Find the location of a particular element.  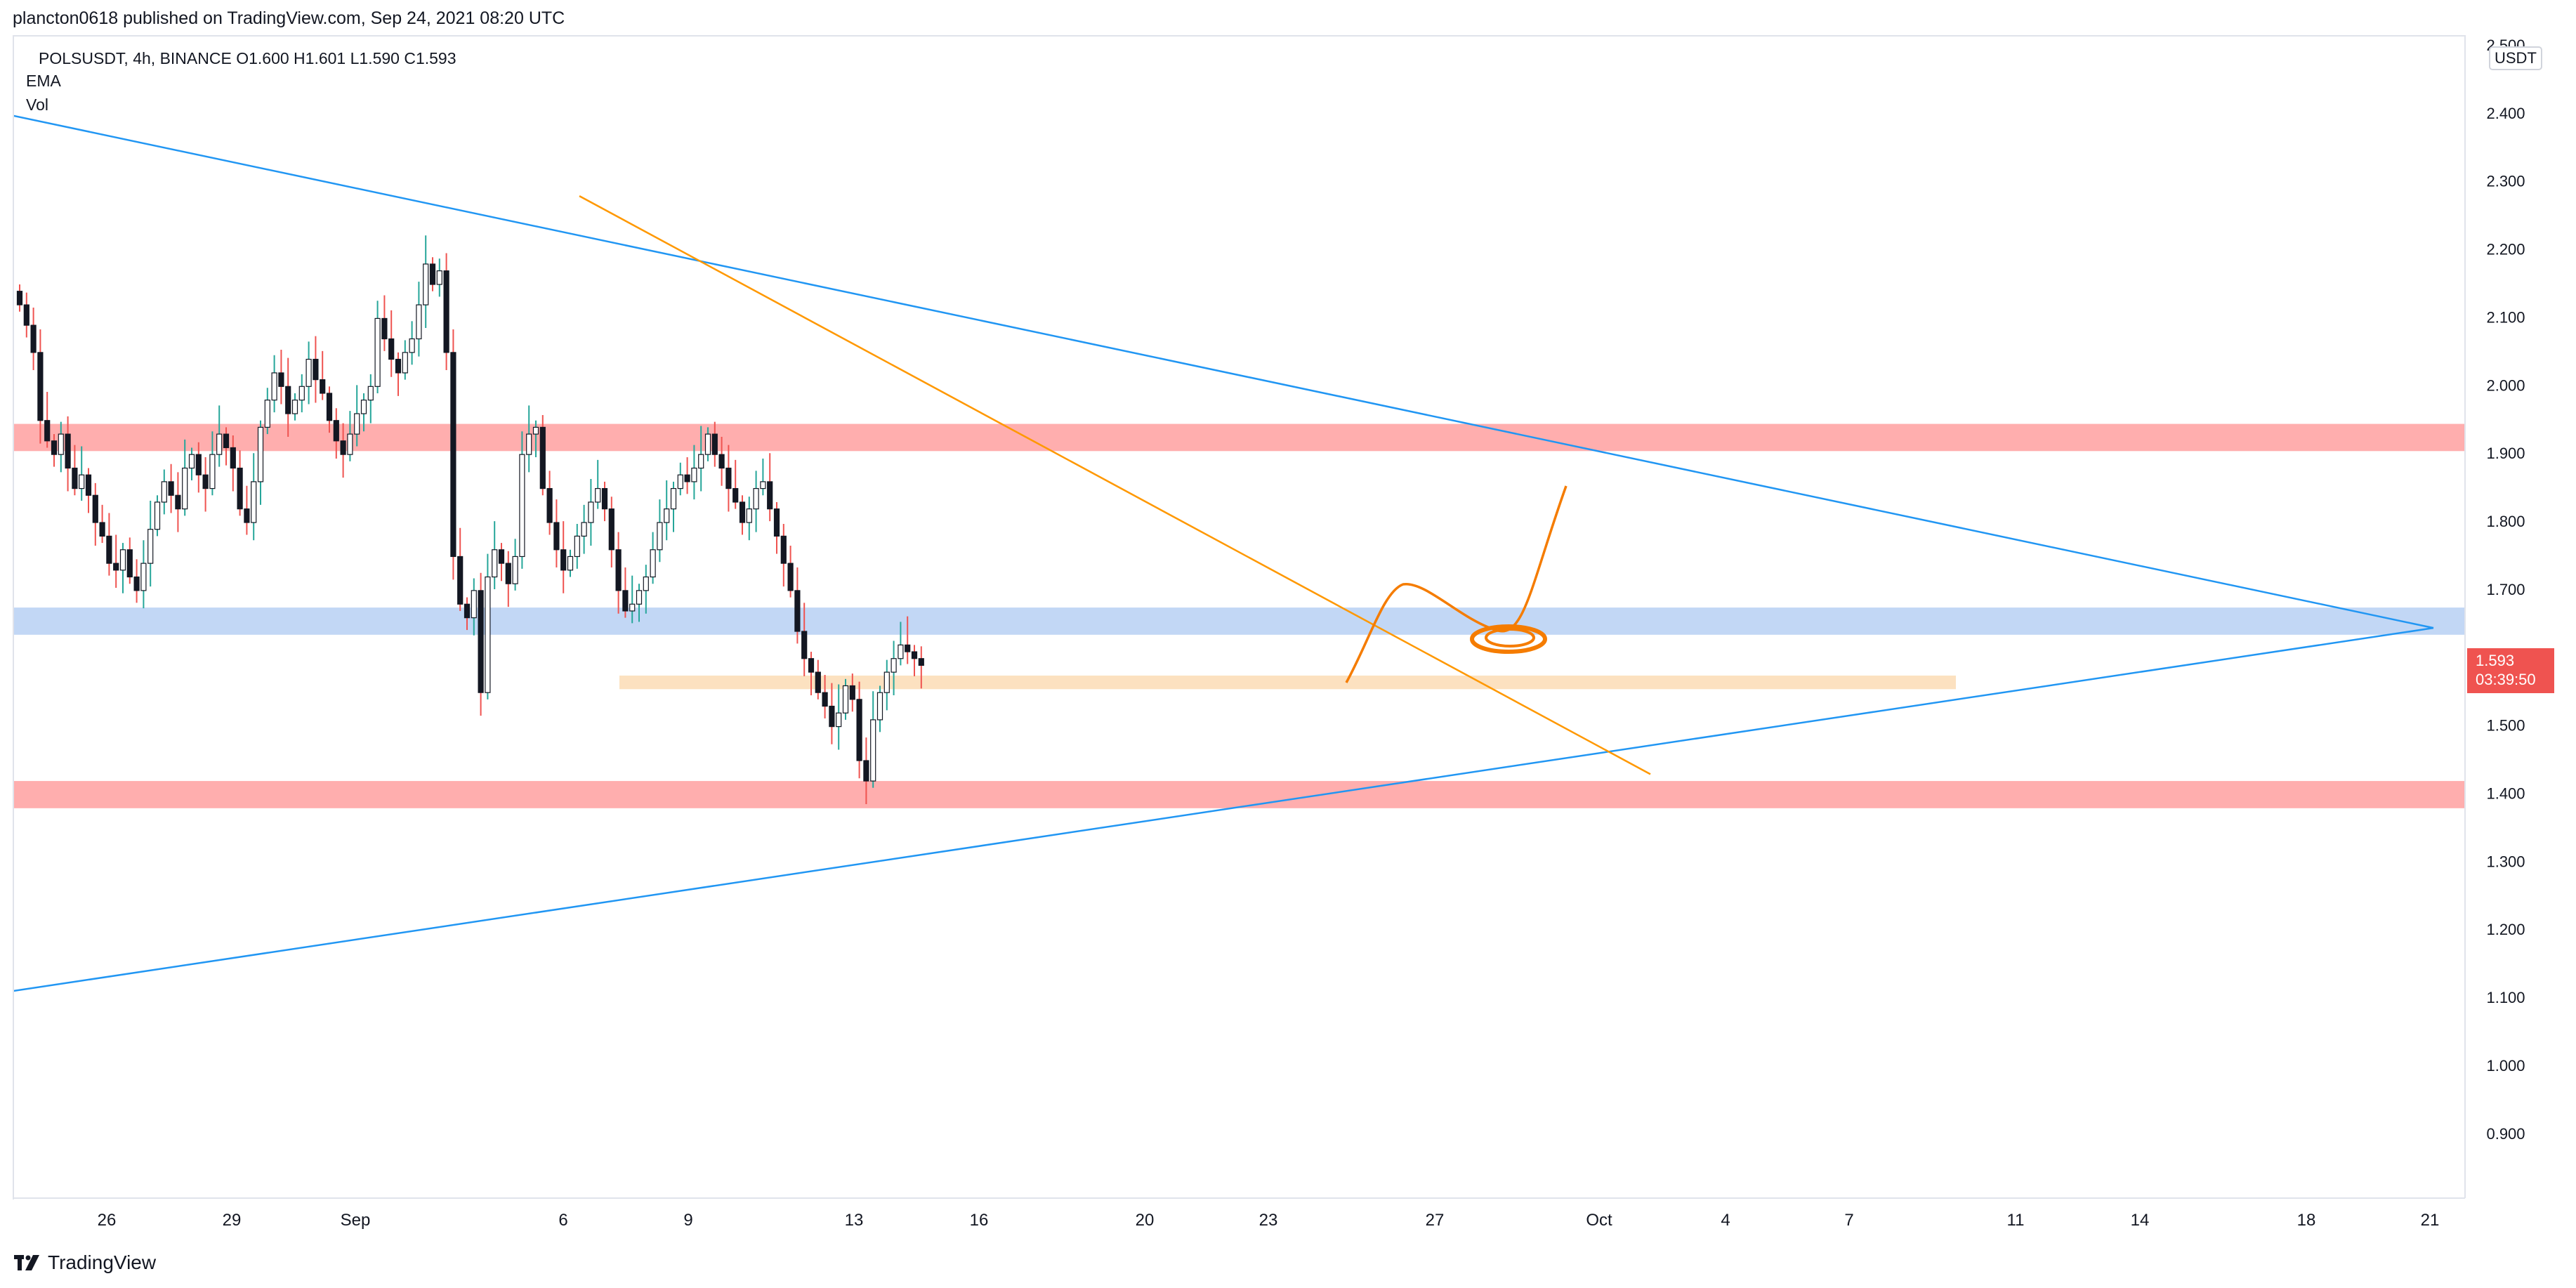

price-tick-label: 1.400 is located at coordinates (2505, 793).